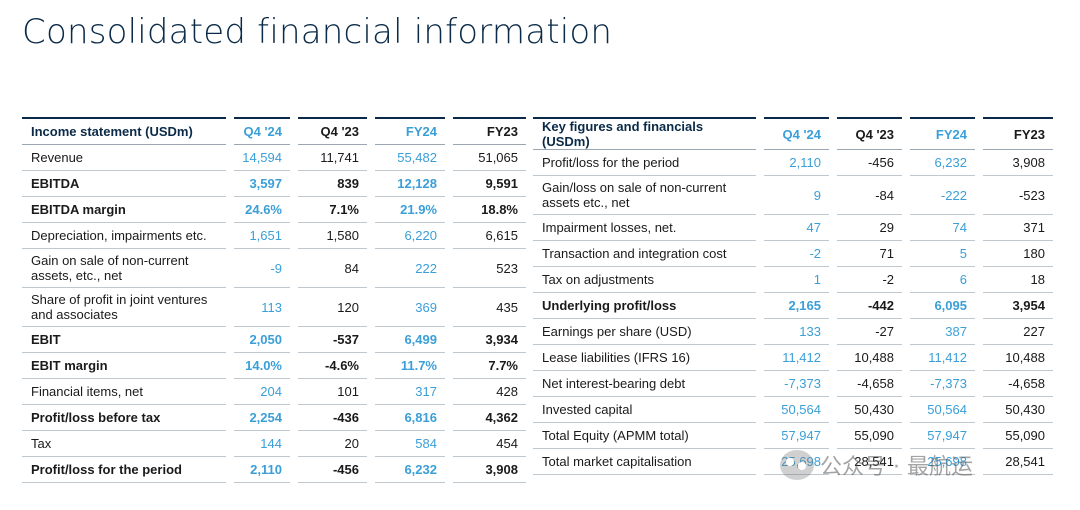  Describe the element at coordinates (1014, 133) in the screenshot. I see `keyfig-header-4: FY23` at that location.